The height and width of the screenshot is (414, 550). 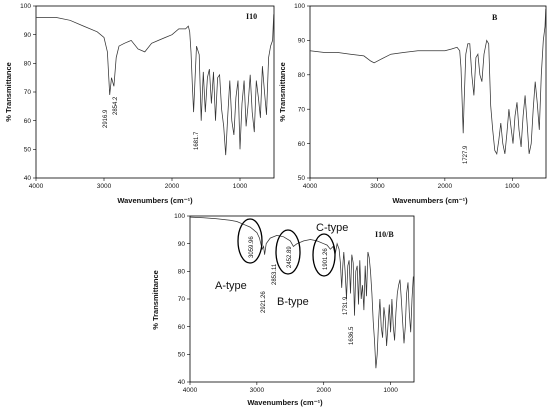 I want to click on b-type-label: B-type, so click(x=293, y=302).